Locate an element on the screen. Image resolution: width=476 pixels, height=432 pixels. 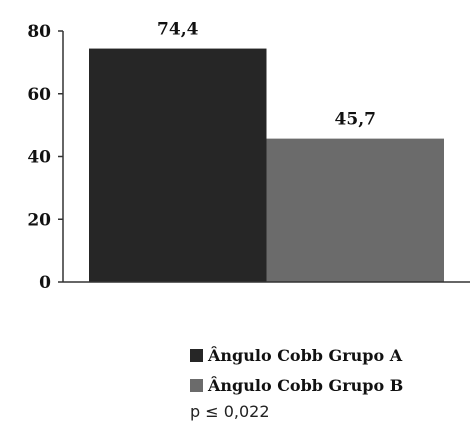
y-tick-label: 40 is located at coordinates (39, 158).